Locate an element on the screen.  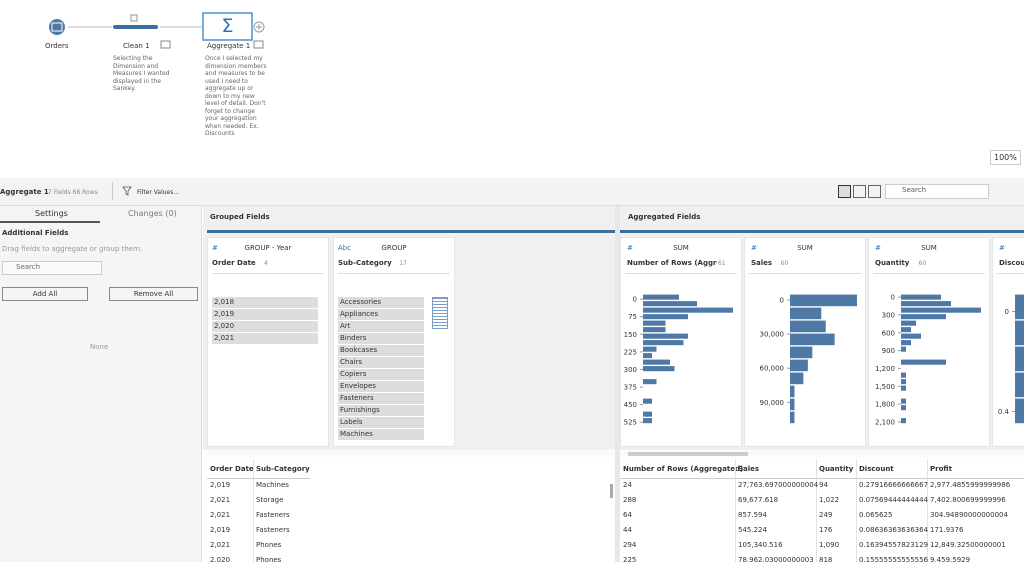
table-cell: 7,402.800699999996 is located at coordinates (968, 500).